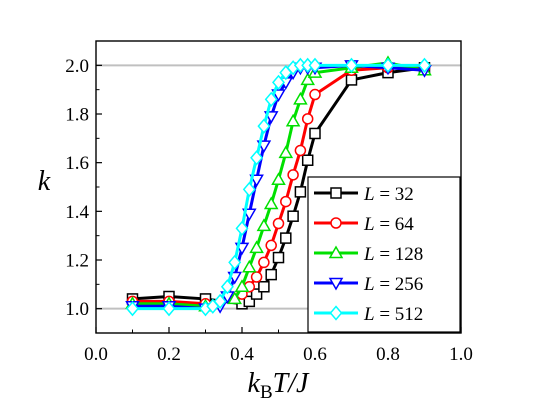 The height and width of the screenshot is (411, 537). Describe the element at coordinates (388, 194) in the screenshot. I see `legend-label: L = 32` at that location.